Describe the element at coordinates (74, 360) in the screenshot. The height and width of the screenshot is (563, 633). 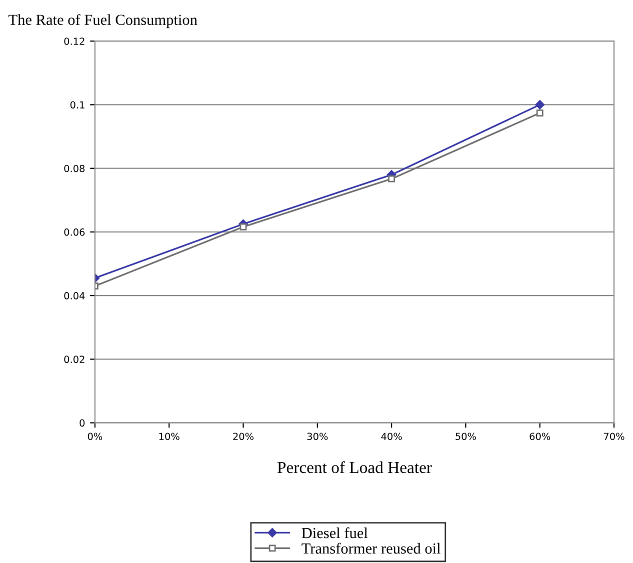
I see `y-tick-label: 0.02` at that location.